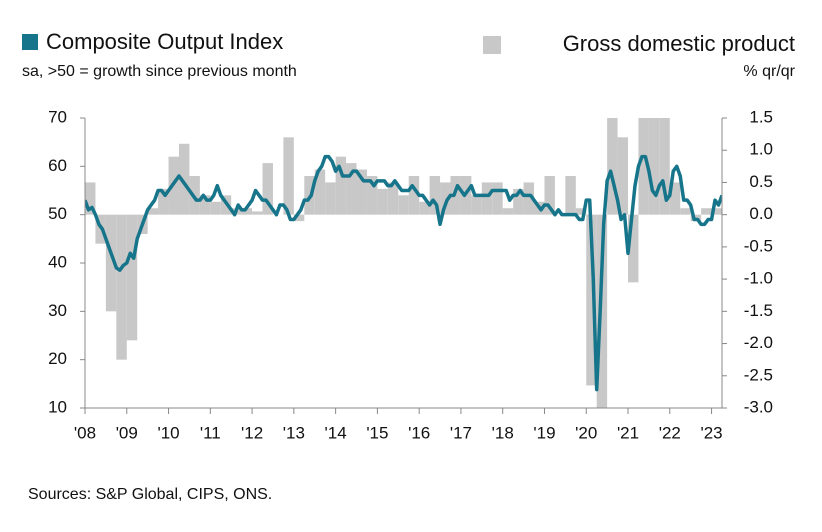  Describe the element at coordinates (758, 406) in the screenshot. I see `y2-tick-label: -3.0` at that location.